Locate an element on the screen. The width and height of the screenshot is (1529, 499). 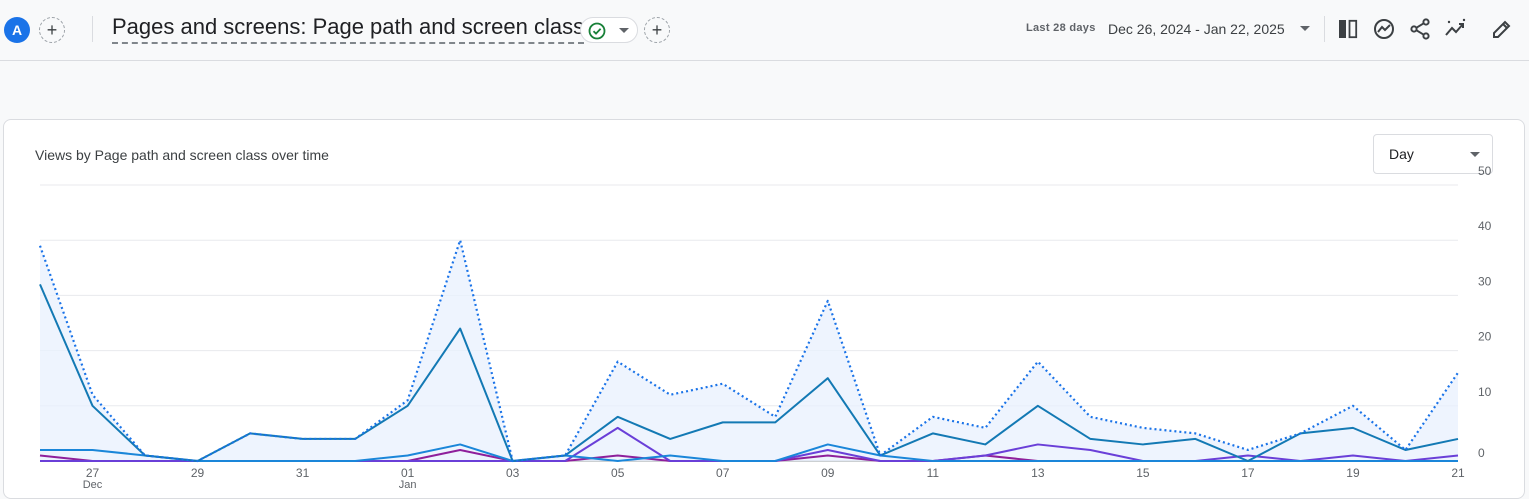
comparison-avatar: A is located at coordinates (17, 30).